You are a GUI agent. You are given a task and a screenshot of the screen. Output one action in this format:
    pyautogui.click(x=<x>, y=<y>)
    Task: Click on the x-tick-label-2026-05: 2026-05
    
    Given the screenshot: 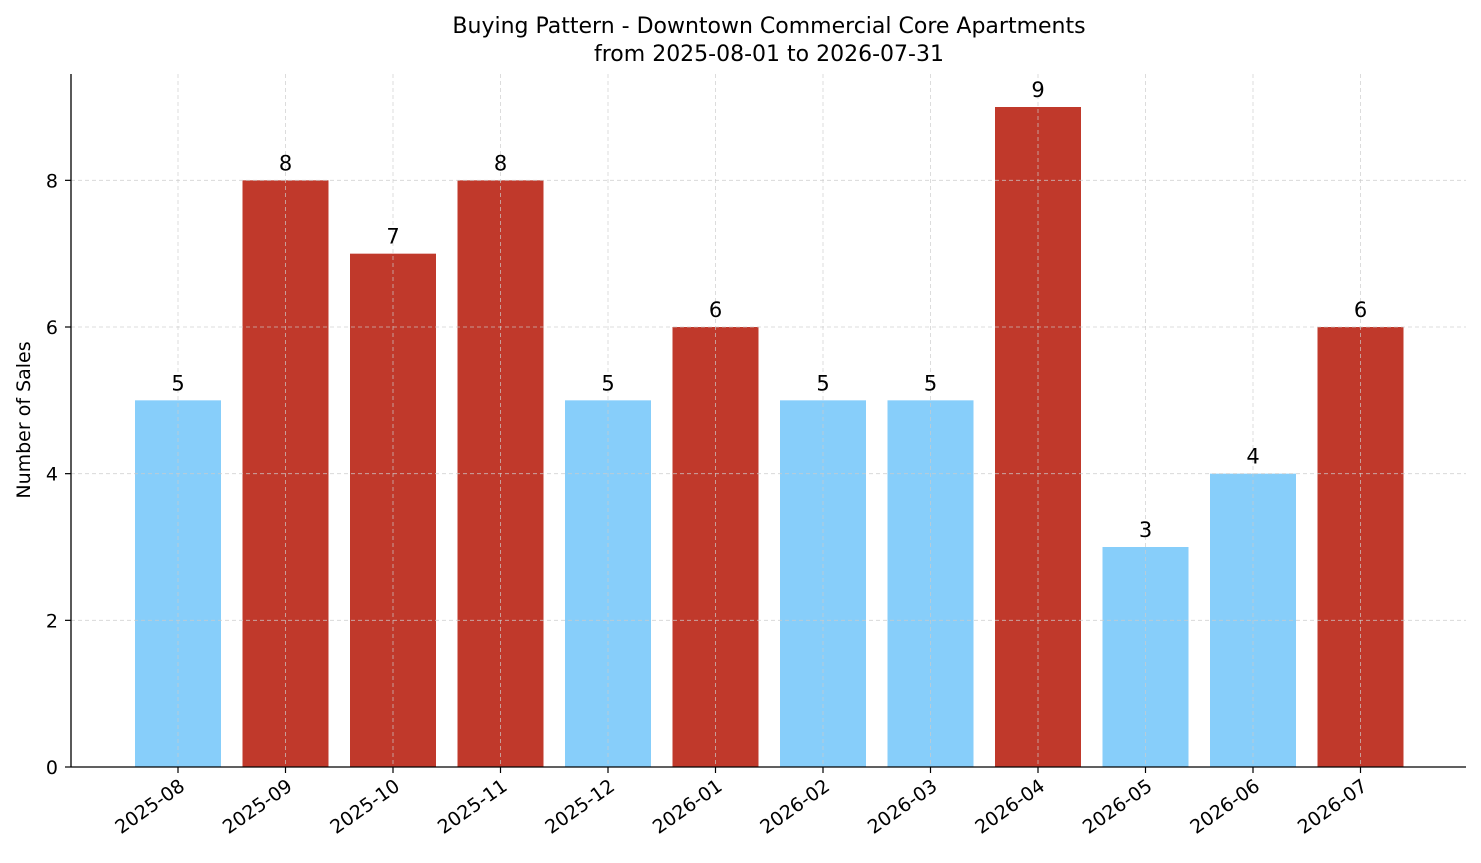 What is the action you would take?
    pyautogui.click(x=1118, y=807)
    